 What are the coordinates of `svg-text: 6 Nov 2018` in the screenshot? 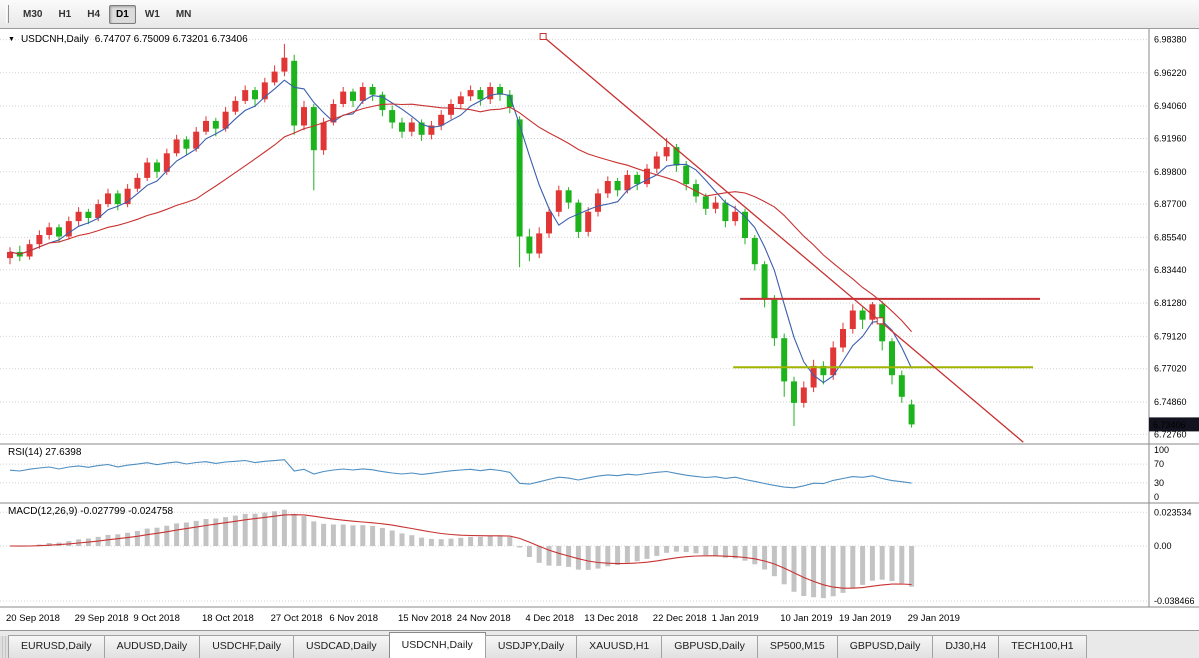 It's located at (353, 618).